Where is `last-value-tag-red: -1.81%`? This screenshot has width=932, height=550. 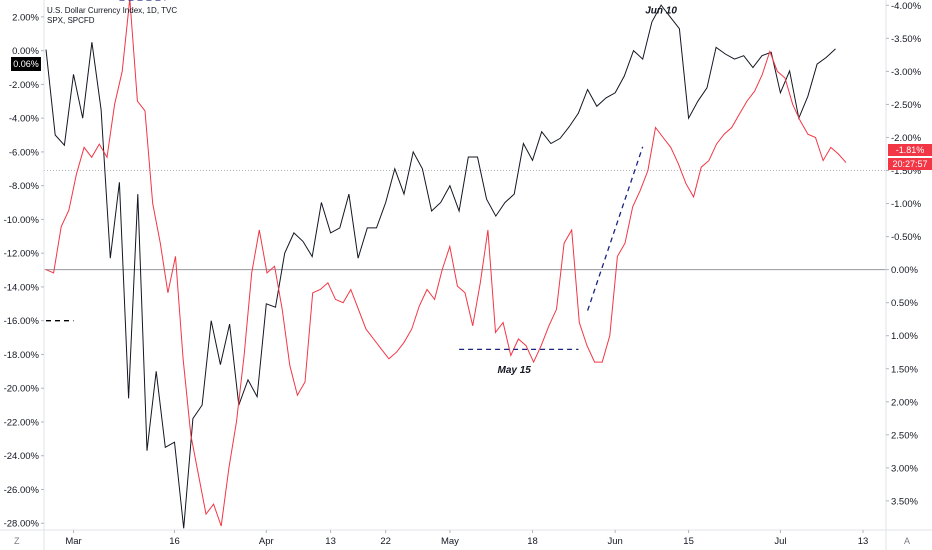
last-value-tag-red: -1.81% is located at coordinates (910, 150).